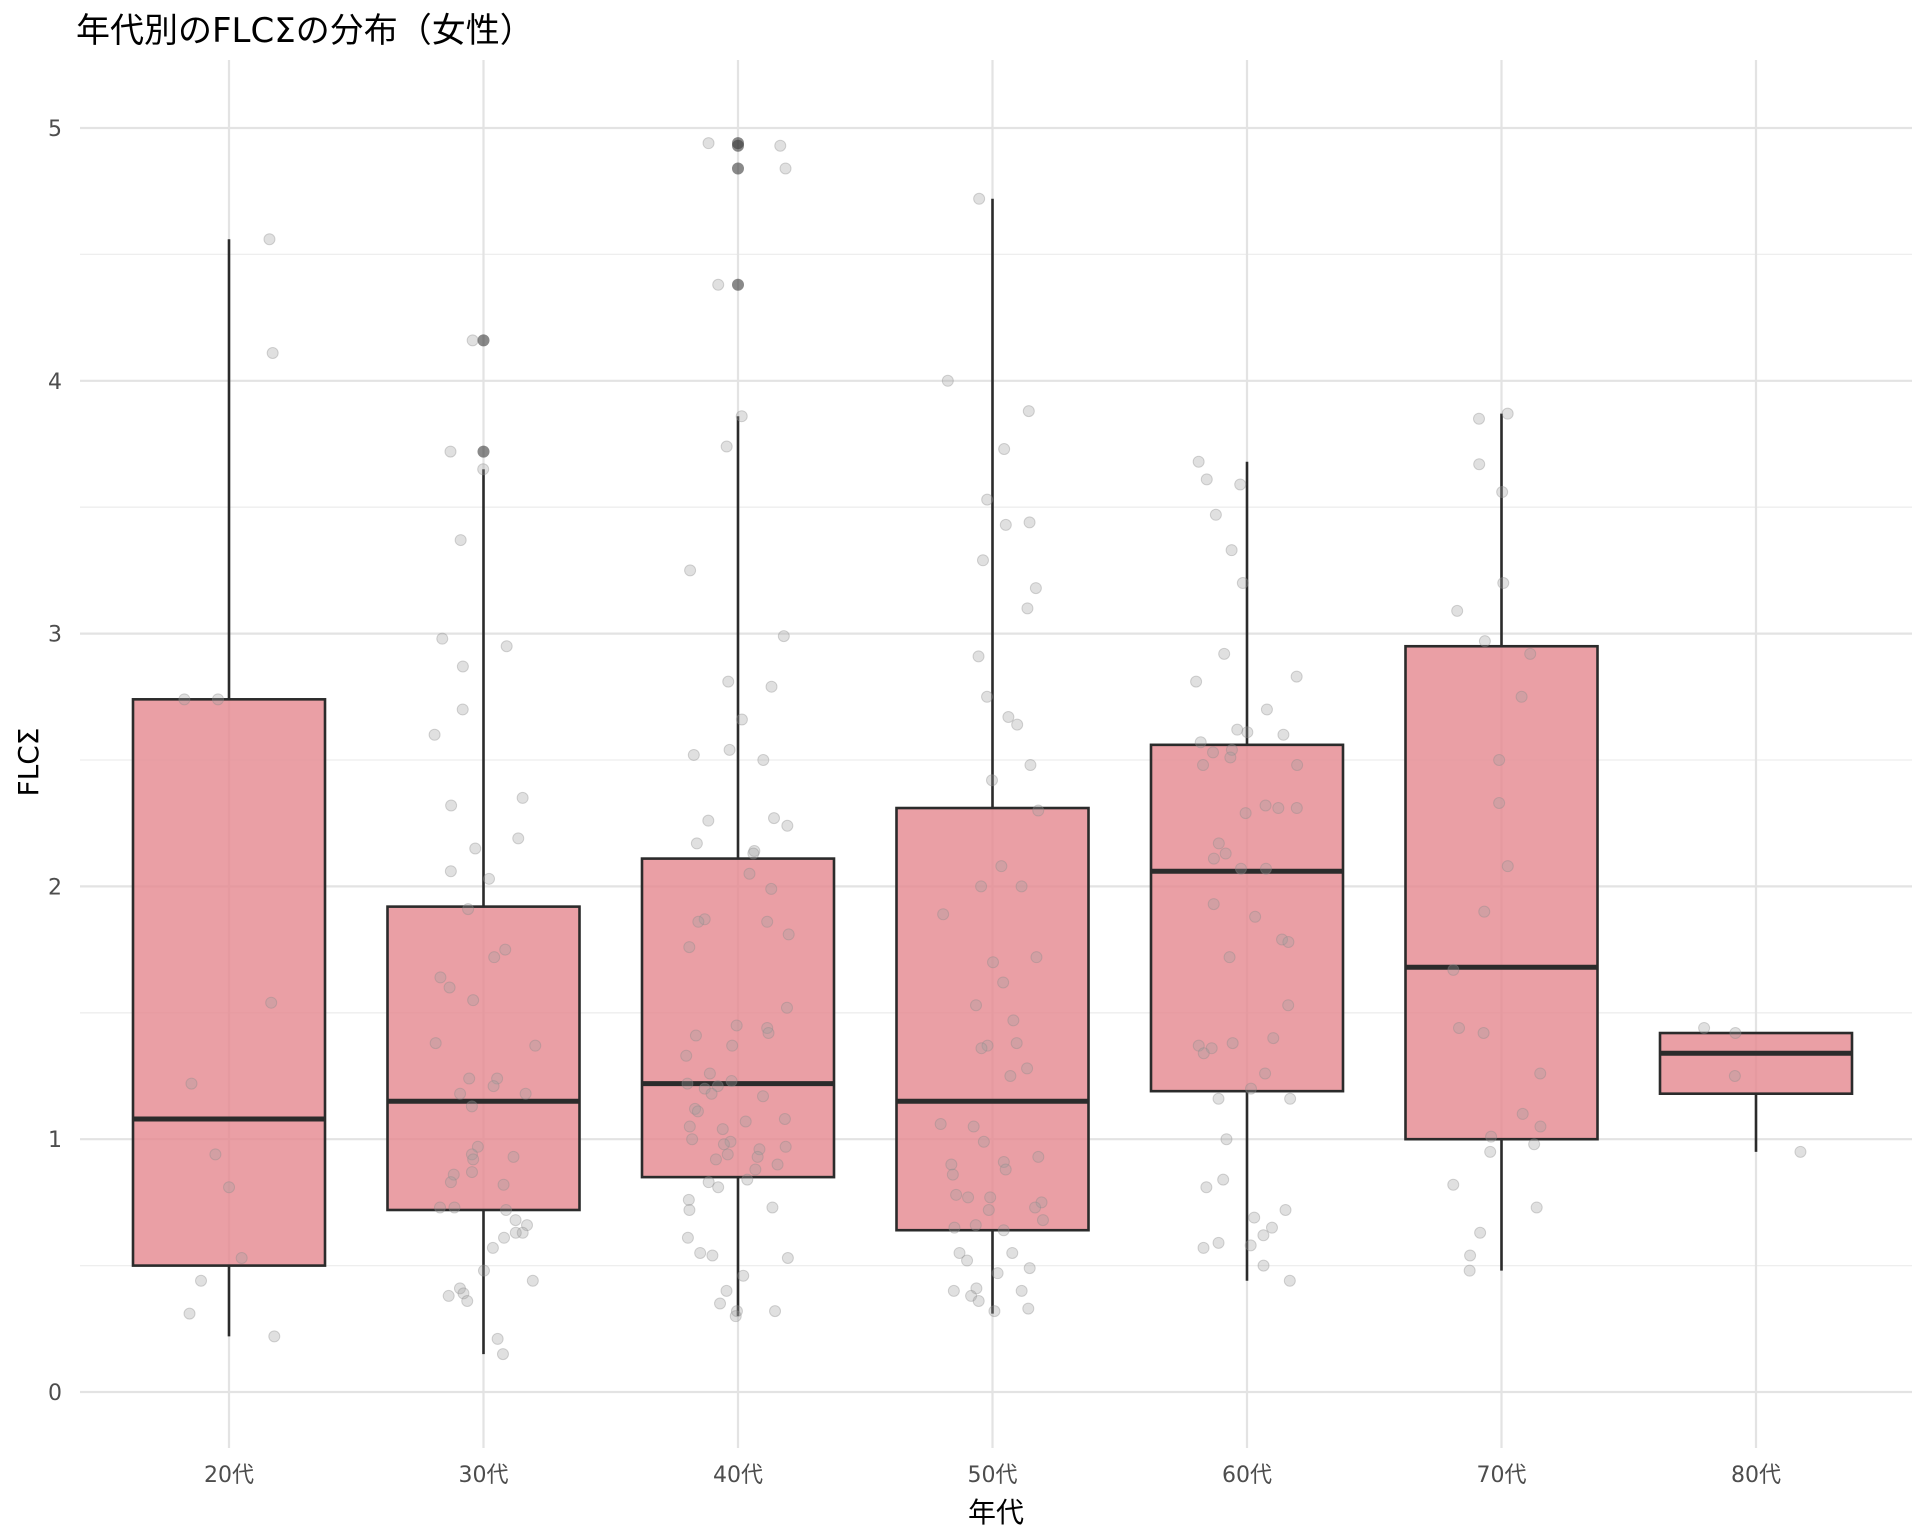 This screenshot has height=1536, width=1920. I want to click on x-tick-labels: 20代 30代 40代 50代 60代 70代 80代, so click(992, 1475).